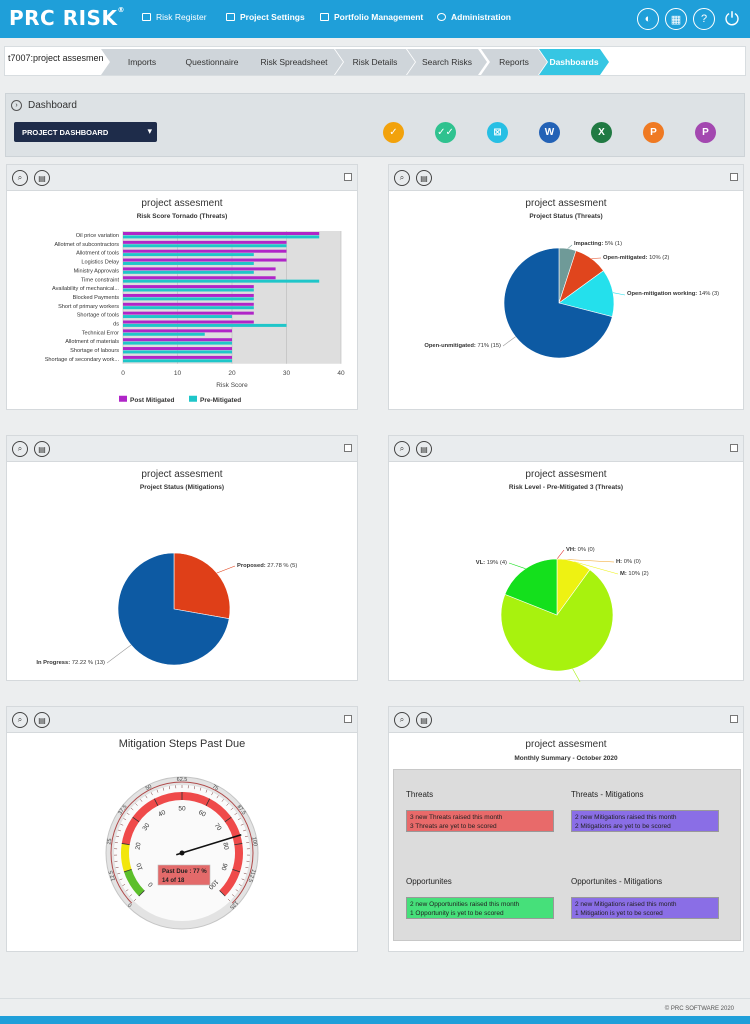 Image resolution: width=750 pixels, height=1024 pixels. I want to click on slice-label: In Progress: 72.22 % (13), so click(70, 663).